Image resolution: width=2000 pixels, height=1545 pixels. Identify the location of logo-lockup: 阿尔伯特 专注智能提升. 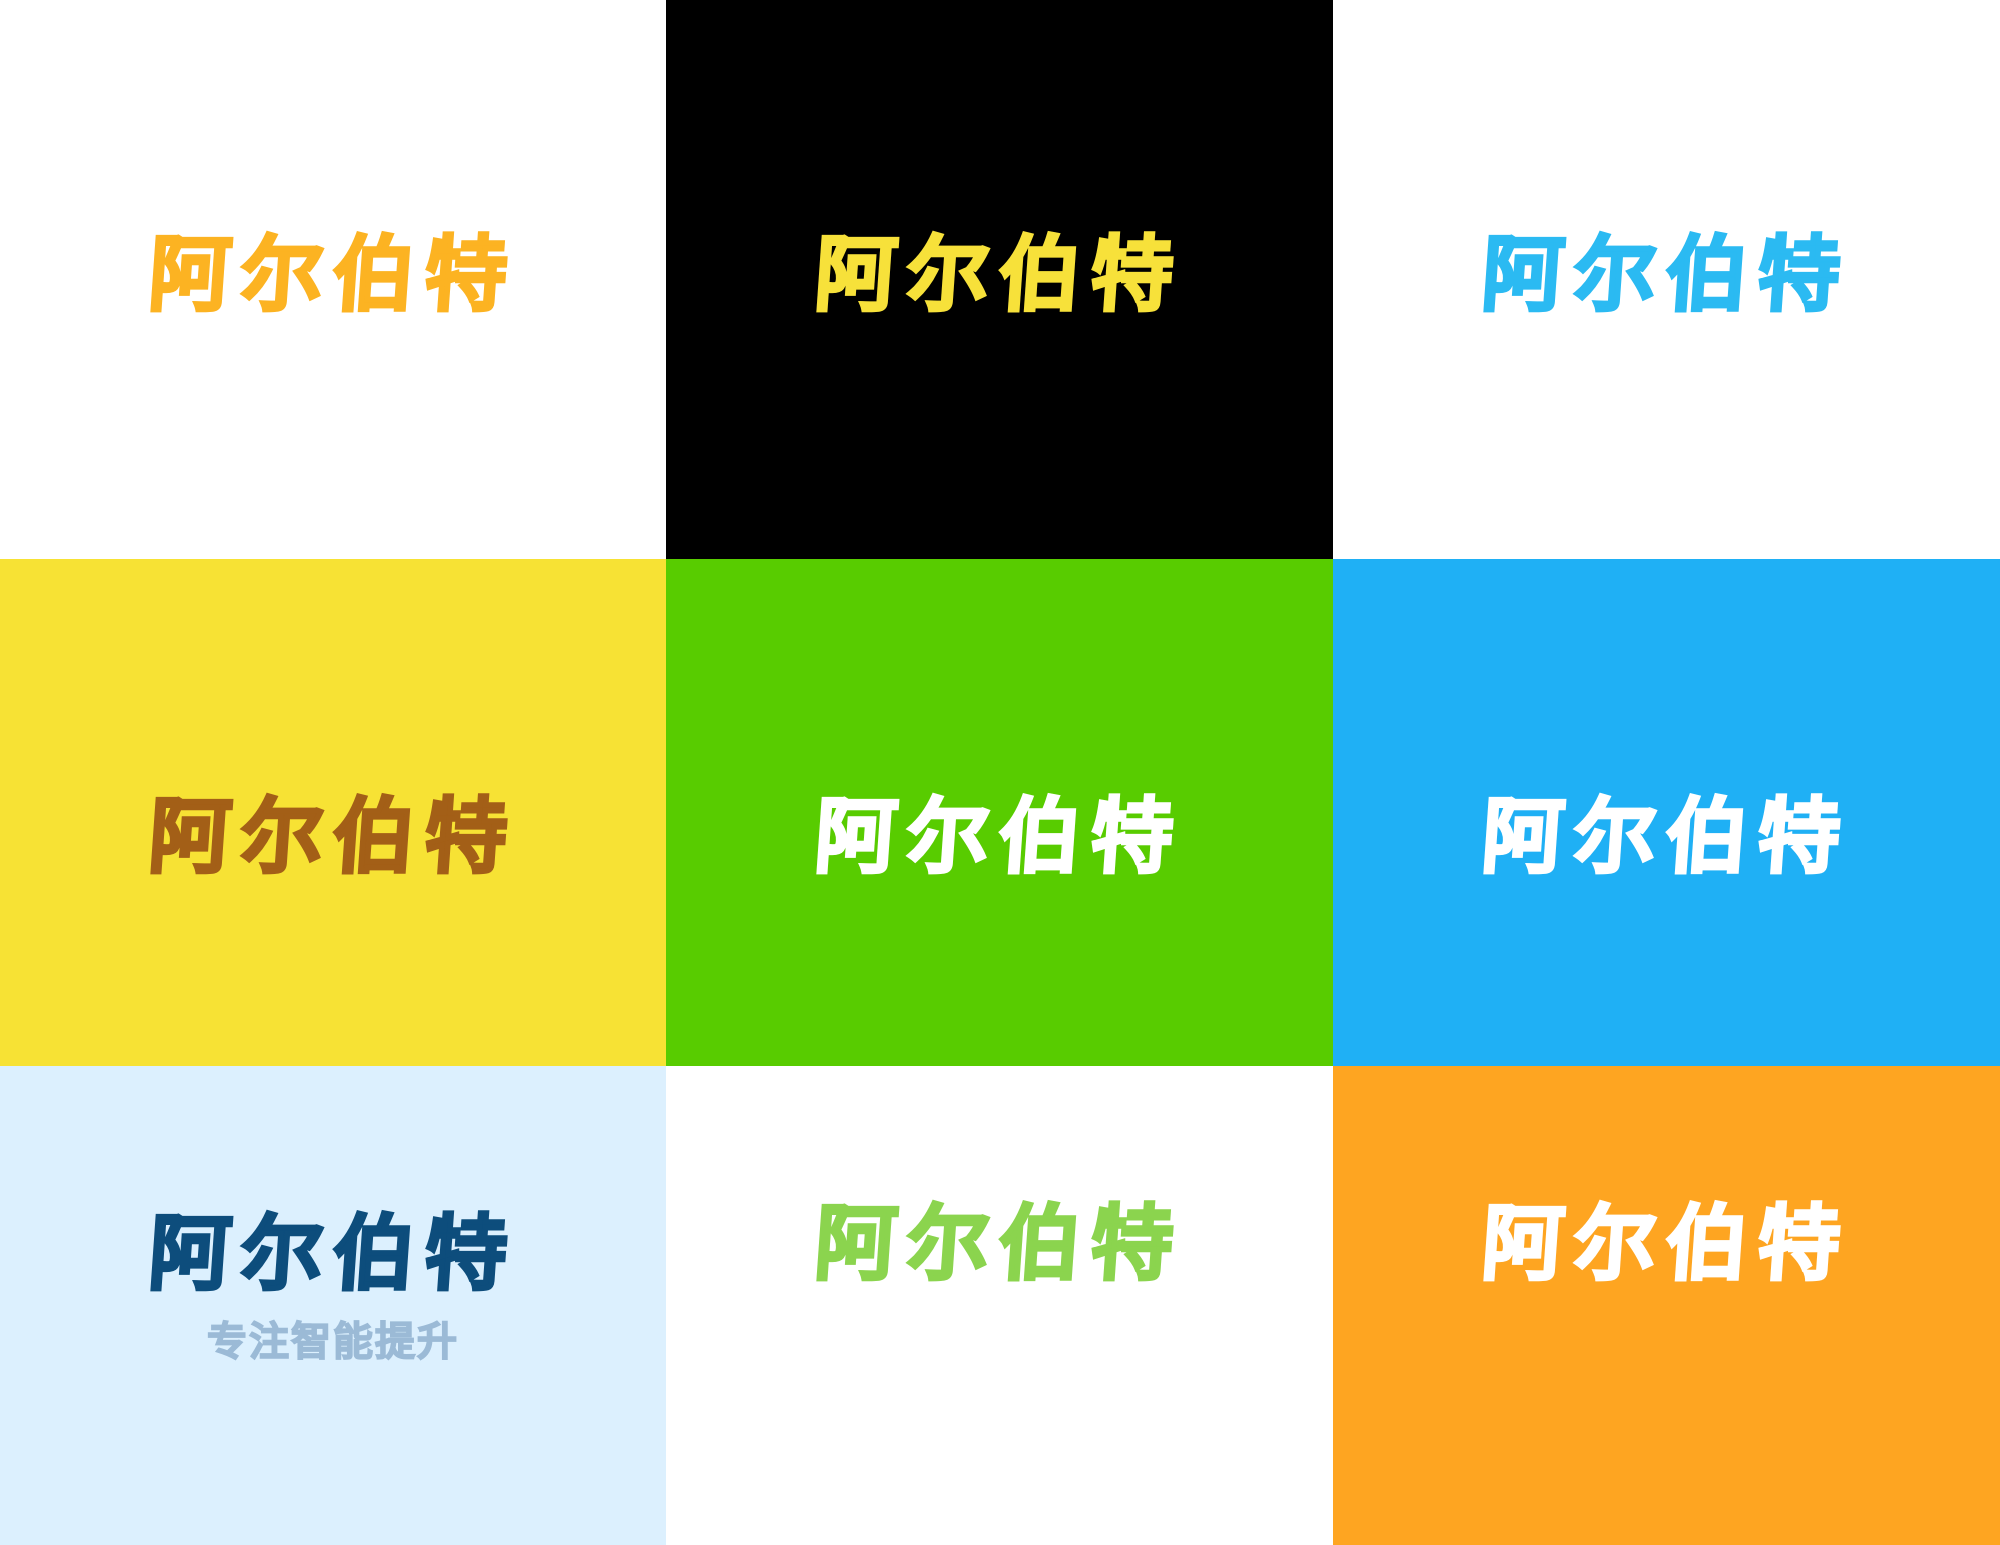
(333, 1285).